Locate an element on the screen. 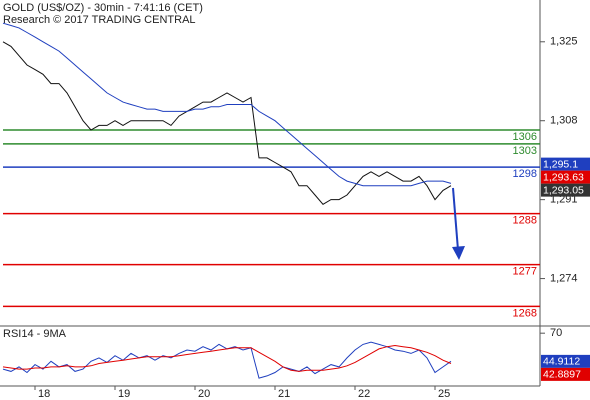 The width and height of the screenshot is (590, 400). chart-title: GOLD (US$/OZ) - 30min - 7:41:16 (CET) is located at coordinates (103, 8).